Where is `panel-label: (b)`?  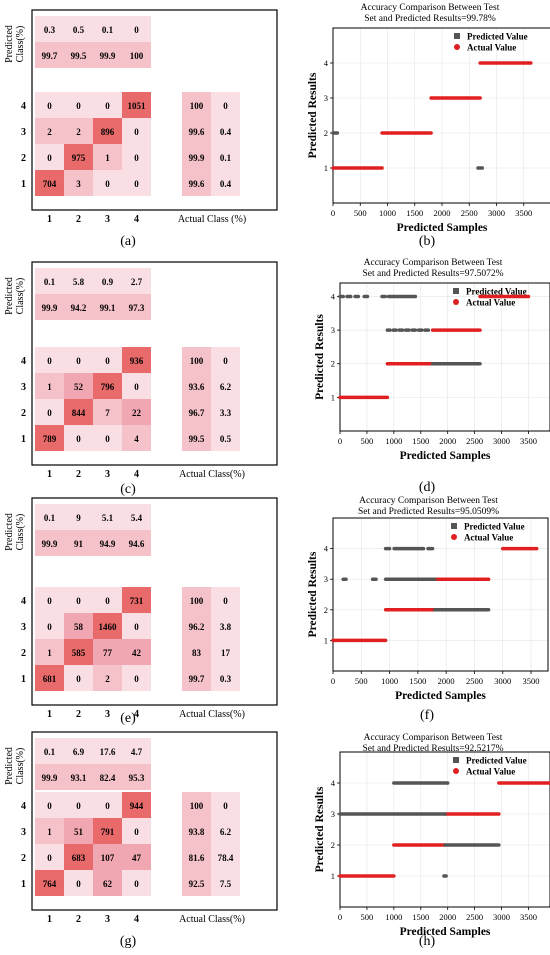
panel-label: (b) is located at coordinates (427, 241).